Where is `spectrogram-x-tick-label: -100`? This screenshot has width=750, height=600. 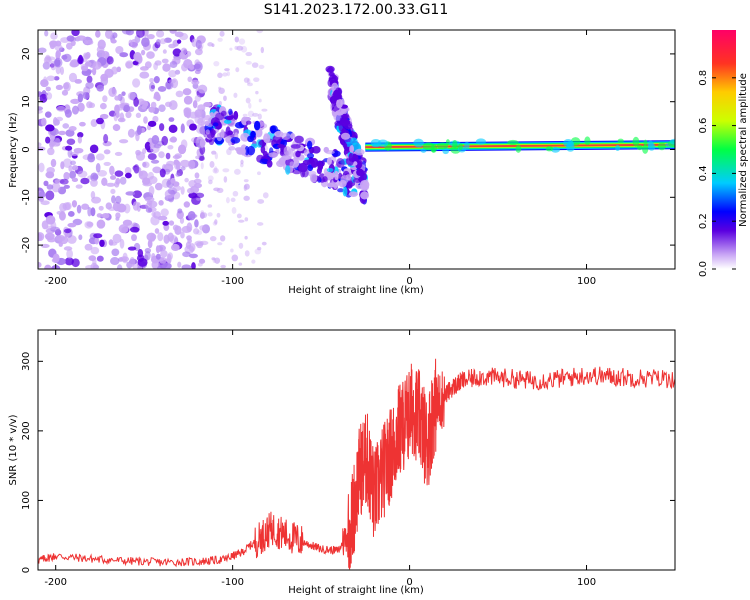
spectrogram-x-tick-label: -100 is located at coordinates (232, 281).